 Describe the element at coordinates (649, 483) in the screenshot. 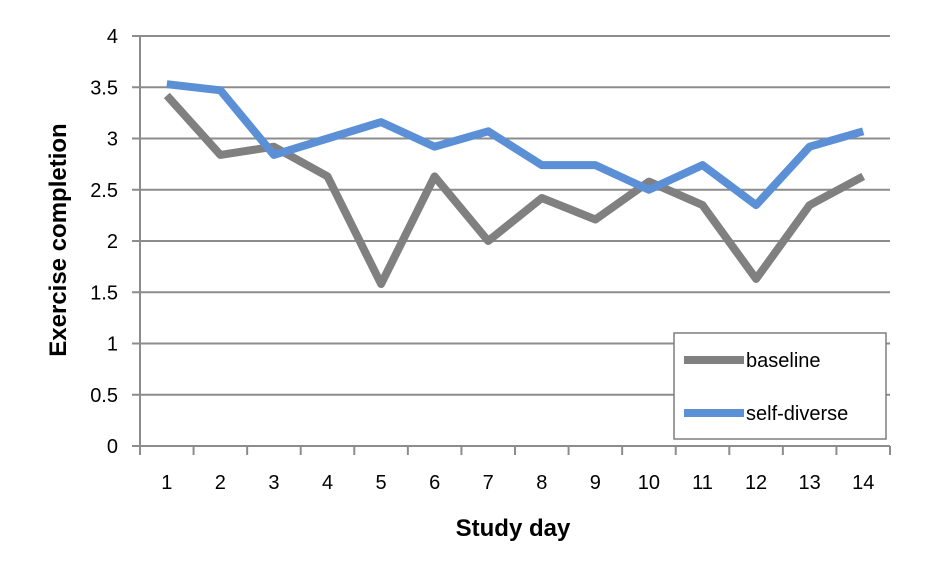

I see `x-tick-label: 10` at that location.